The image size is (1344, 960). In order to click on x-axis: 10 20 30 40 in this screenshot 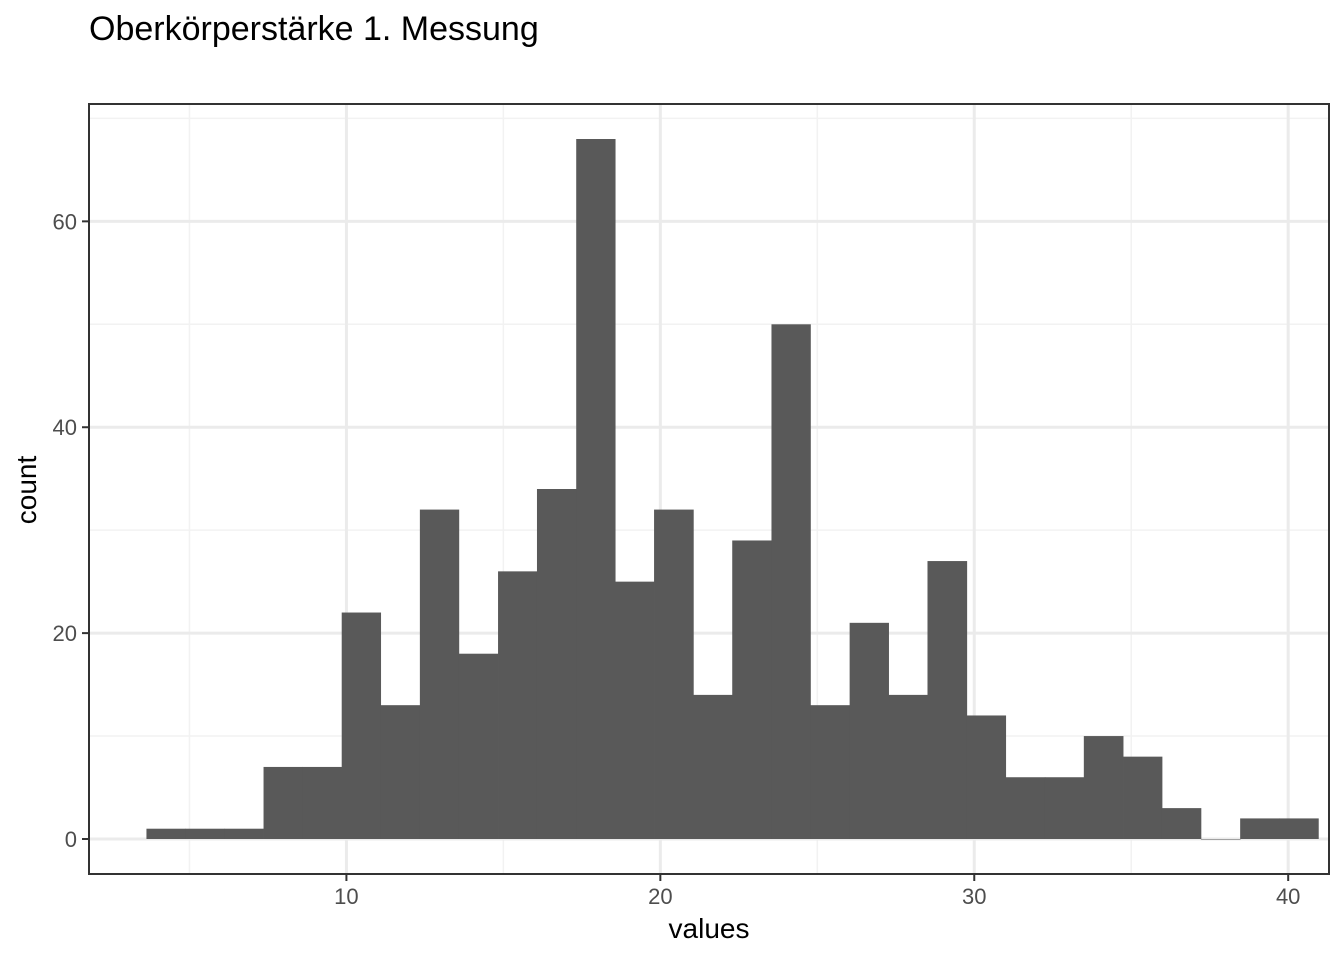, I will do `click(817, 891)`.